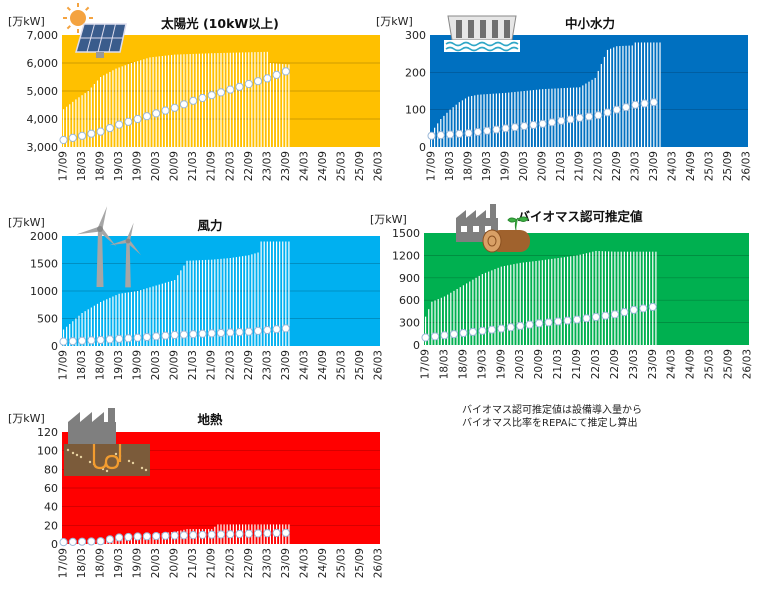 This screenshot has height=595, width=770. I want to click on x-tick-label: 21/03, so click(561, 166).